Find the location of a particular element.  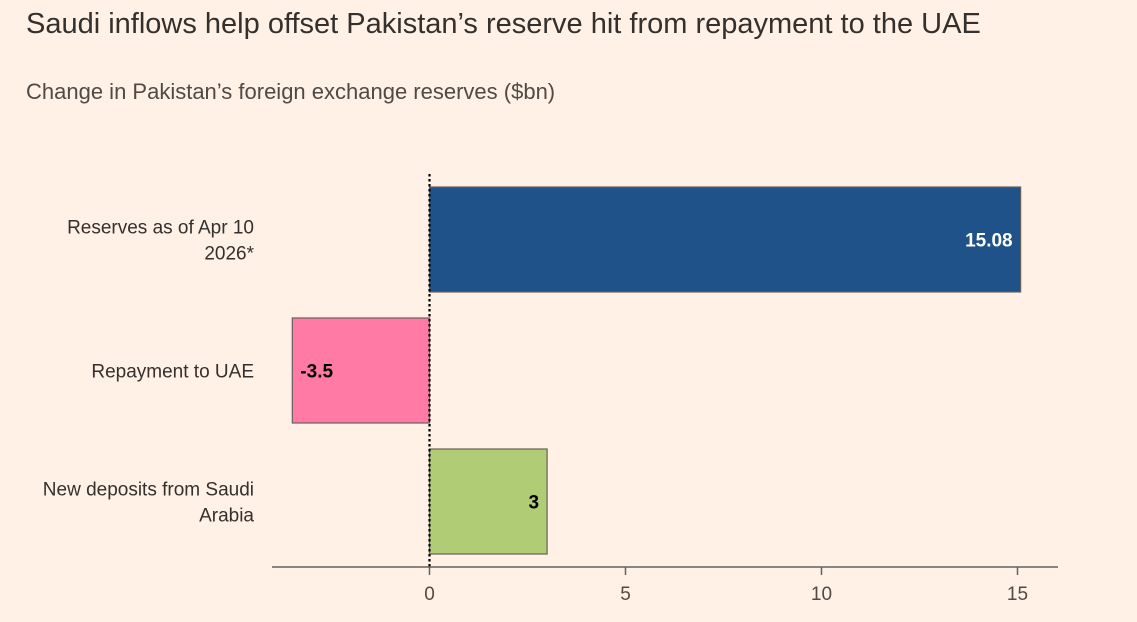

x-tick-label: 5 is located at coordinates (625, 594).